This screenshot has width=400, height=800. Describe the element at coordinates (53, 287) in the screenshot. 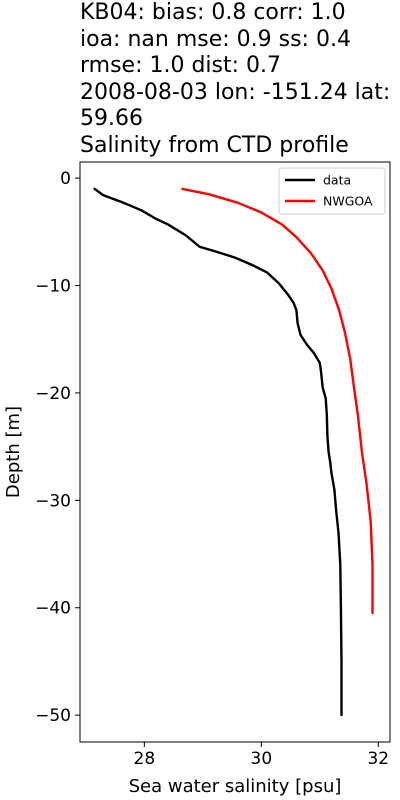

I see `y-tick-label: −10` at that location.